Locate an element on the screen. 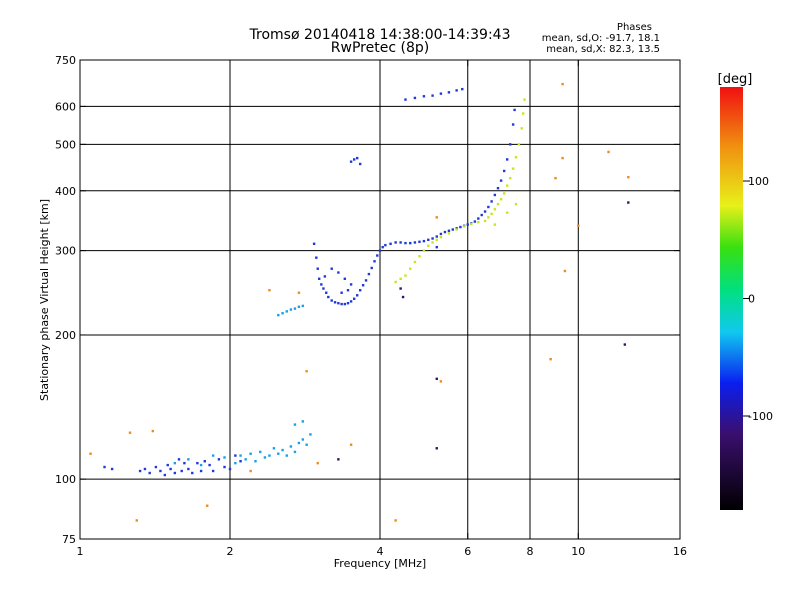 This screenshot has width=800, height=600. x-tick-label: 6 is located at coordinates (467, 551).